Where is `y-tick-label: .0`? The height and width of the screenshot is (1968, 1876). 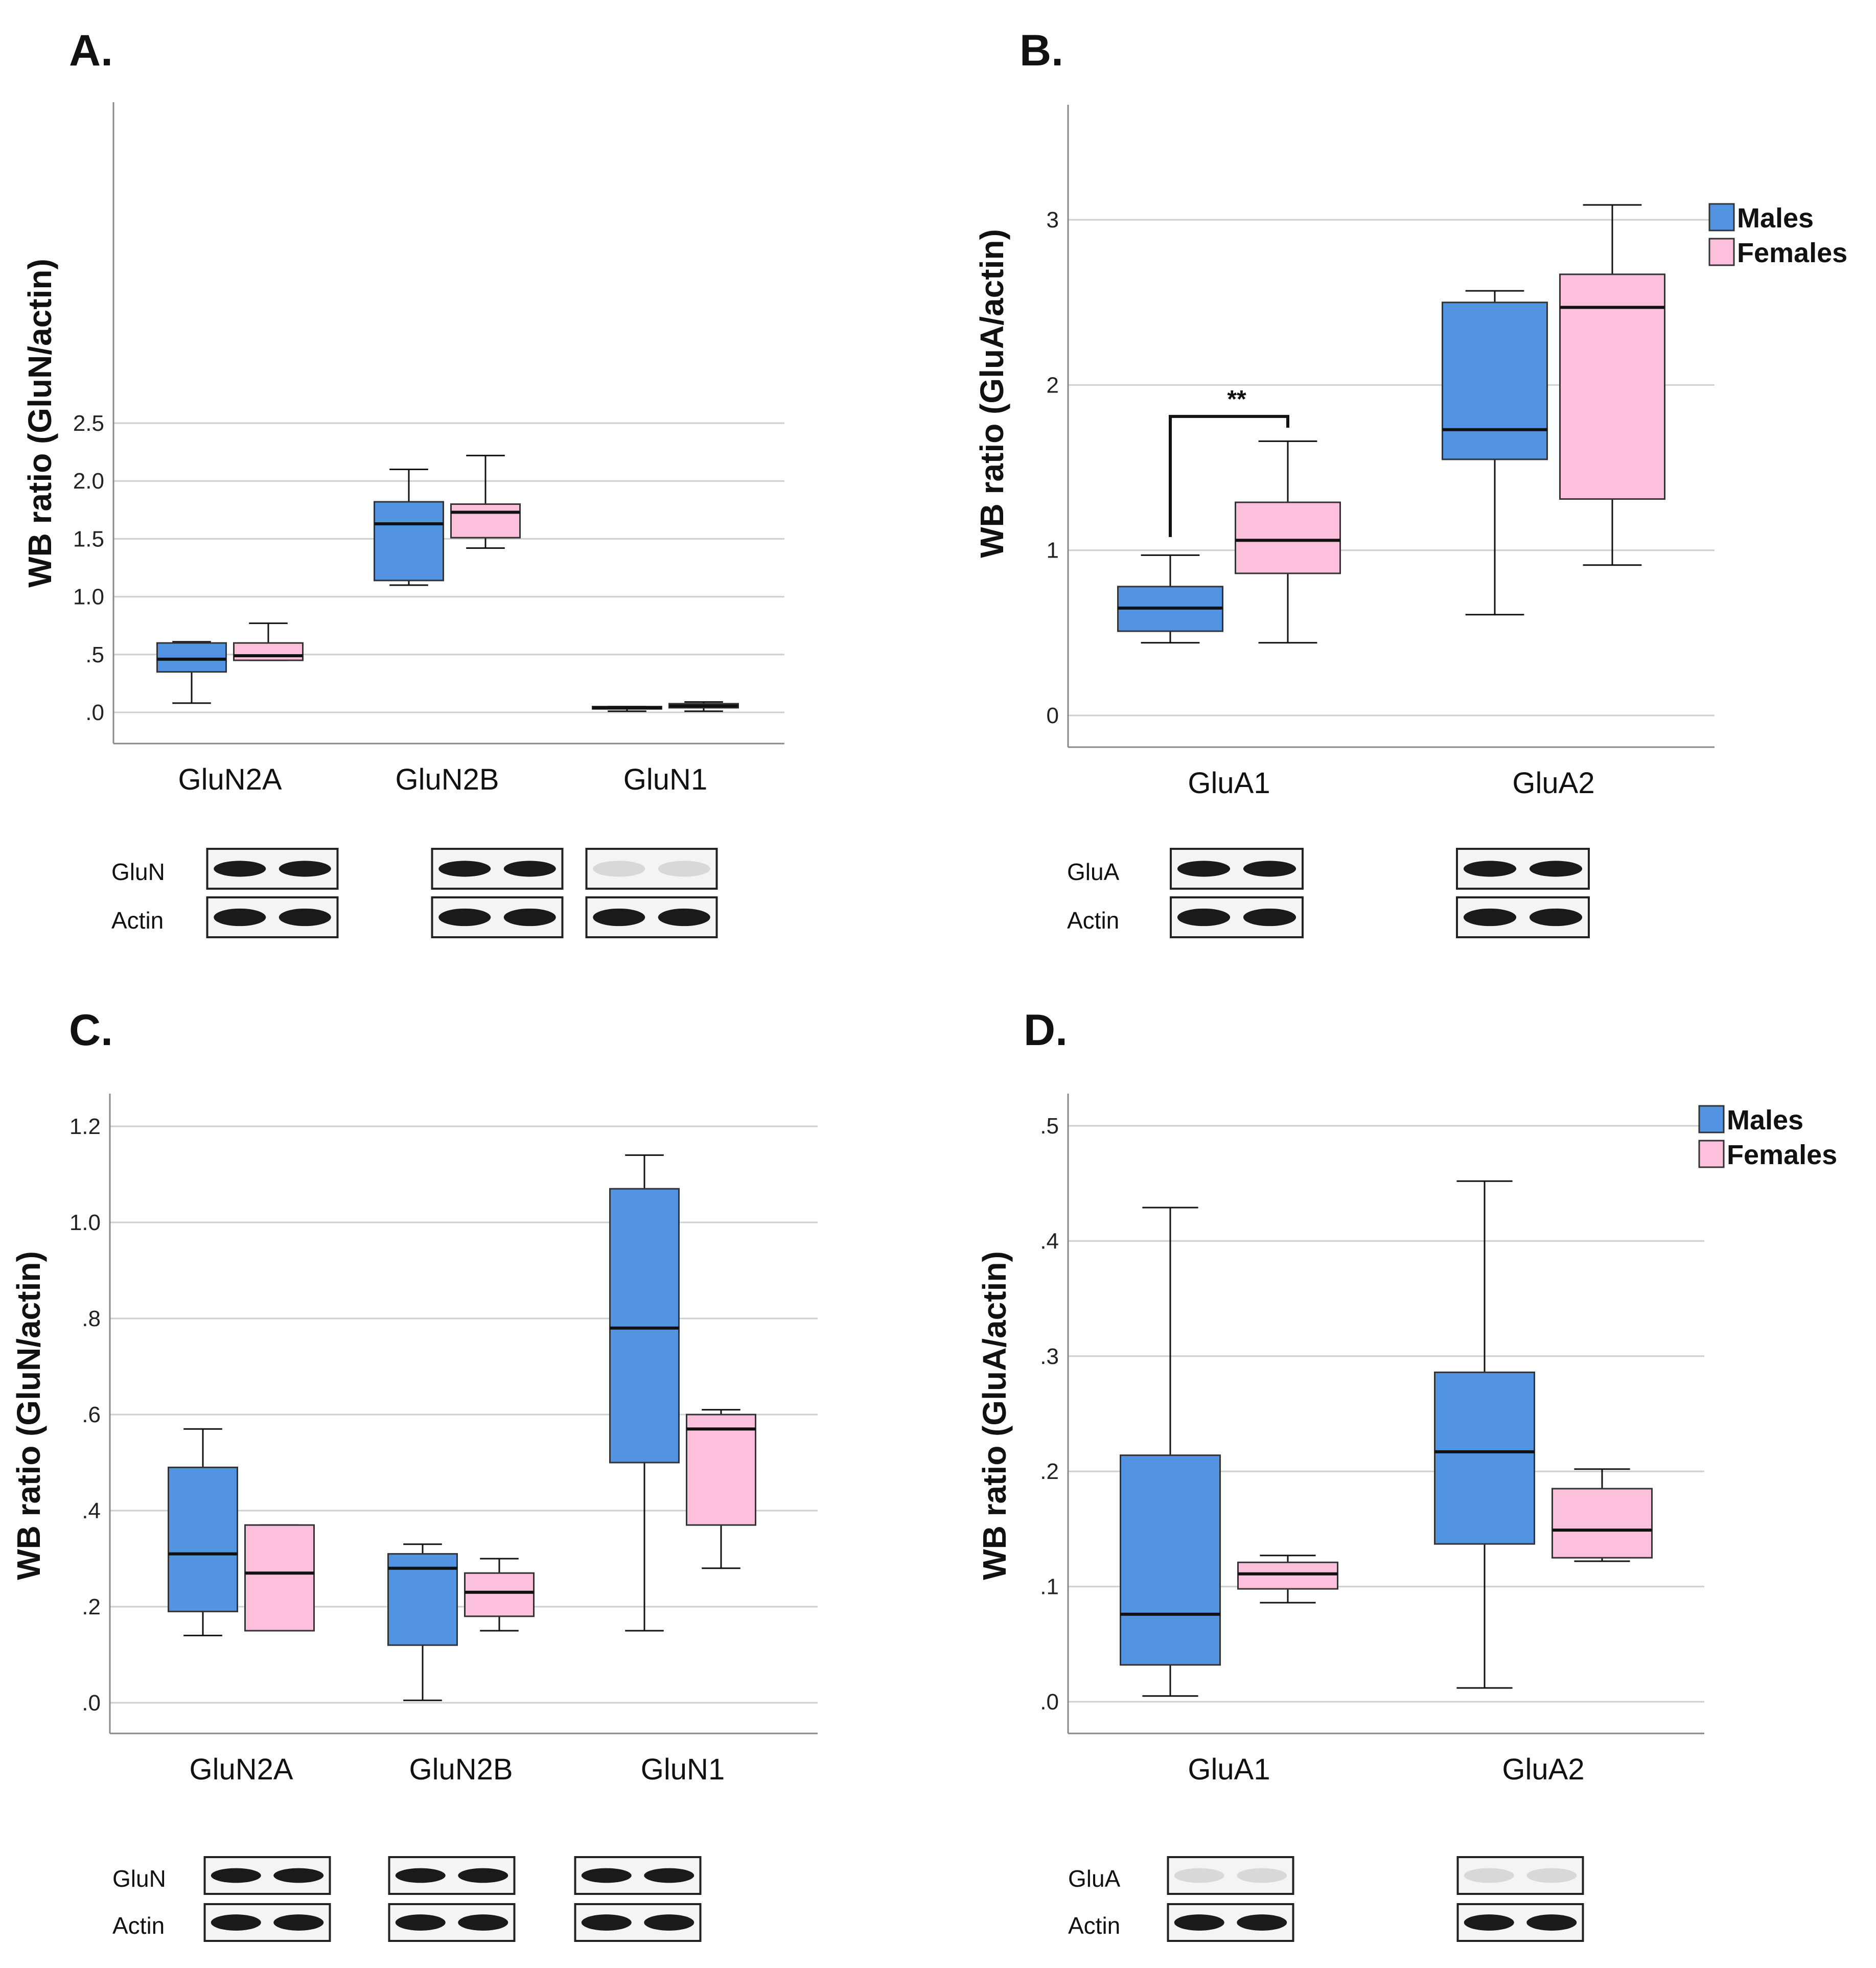
y-tick-label: .0 is located at coordinates (91, 1704).